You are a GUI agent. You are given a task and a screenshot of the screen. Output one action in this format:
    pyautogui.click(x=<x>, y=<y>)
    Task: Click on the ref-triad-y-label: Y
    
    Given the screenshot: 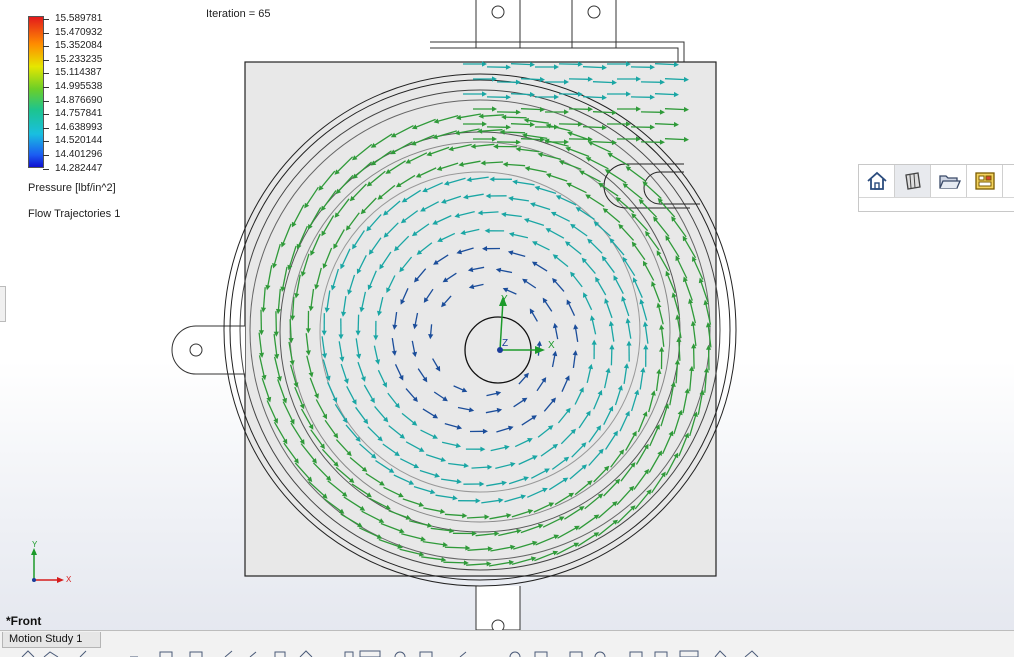 What is the action you would take?
    pyautogui.click(x=35, y=544)
    